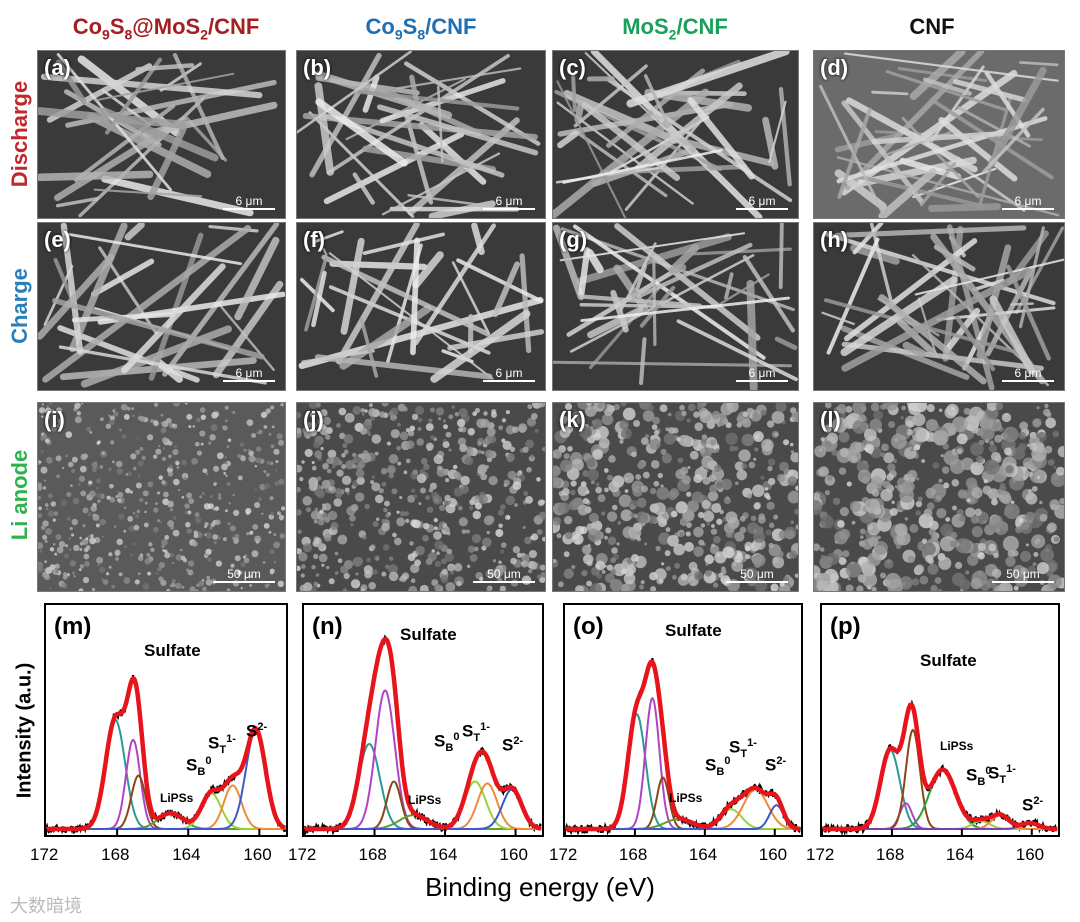 This screenshot has width=1080, height=922. I want to click on row-label-charge: Charge, so click(20, 306).